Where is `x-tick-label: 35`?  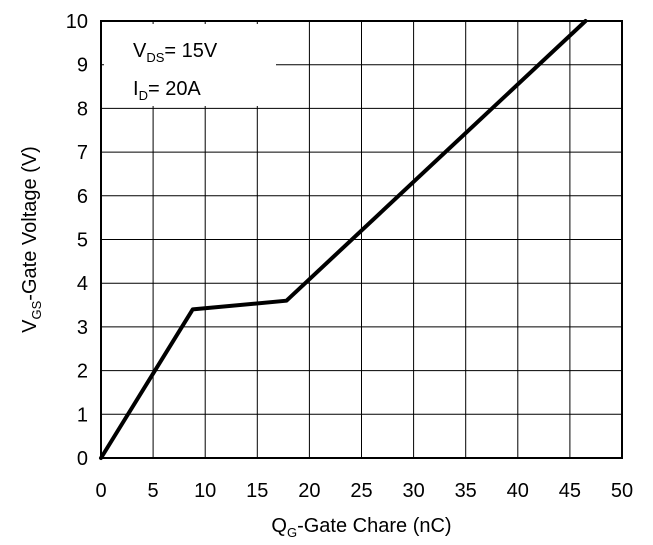 x-tick-label: 35 is located at coordinates (466, 491).